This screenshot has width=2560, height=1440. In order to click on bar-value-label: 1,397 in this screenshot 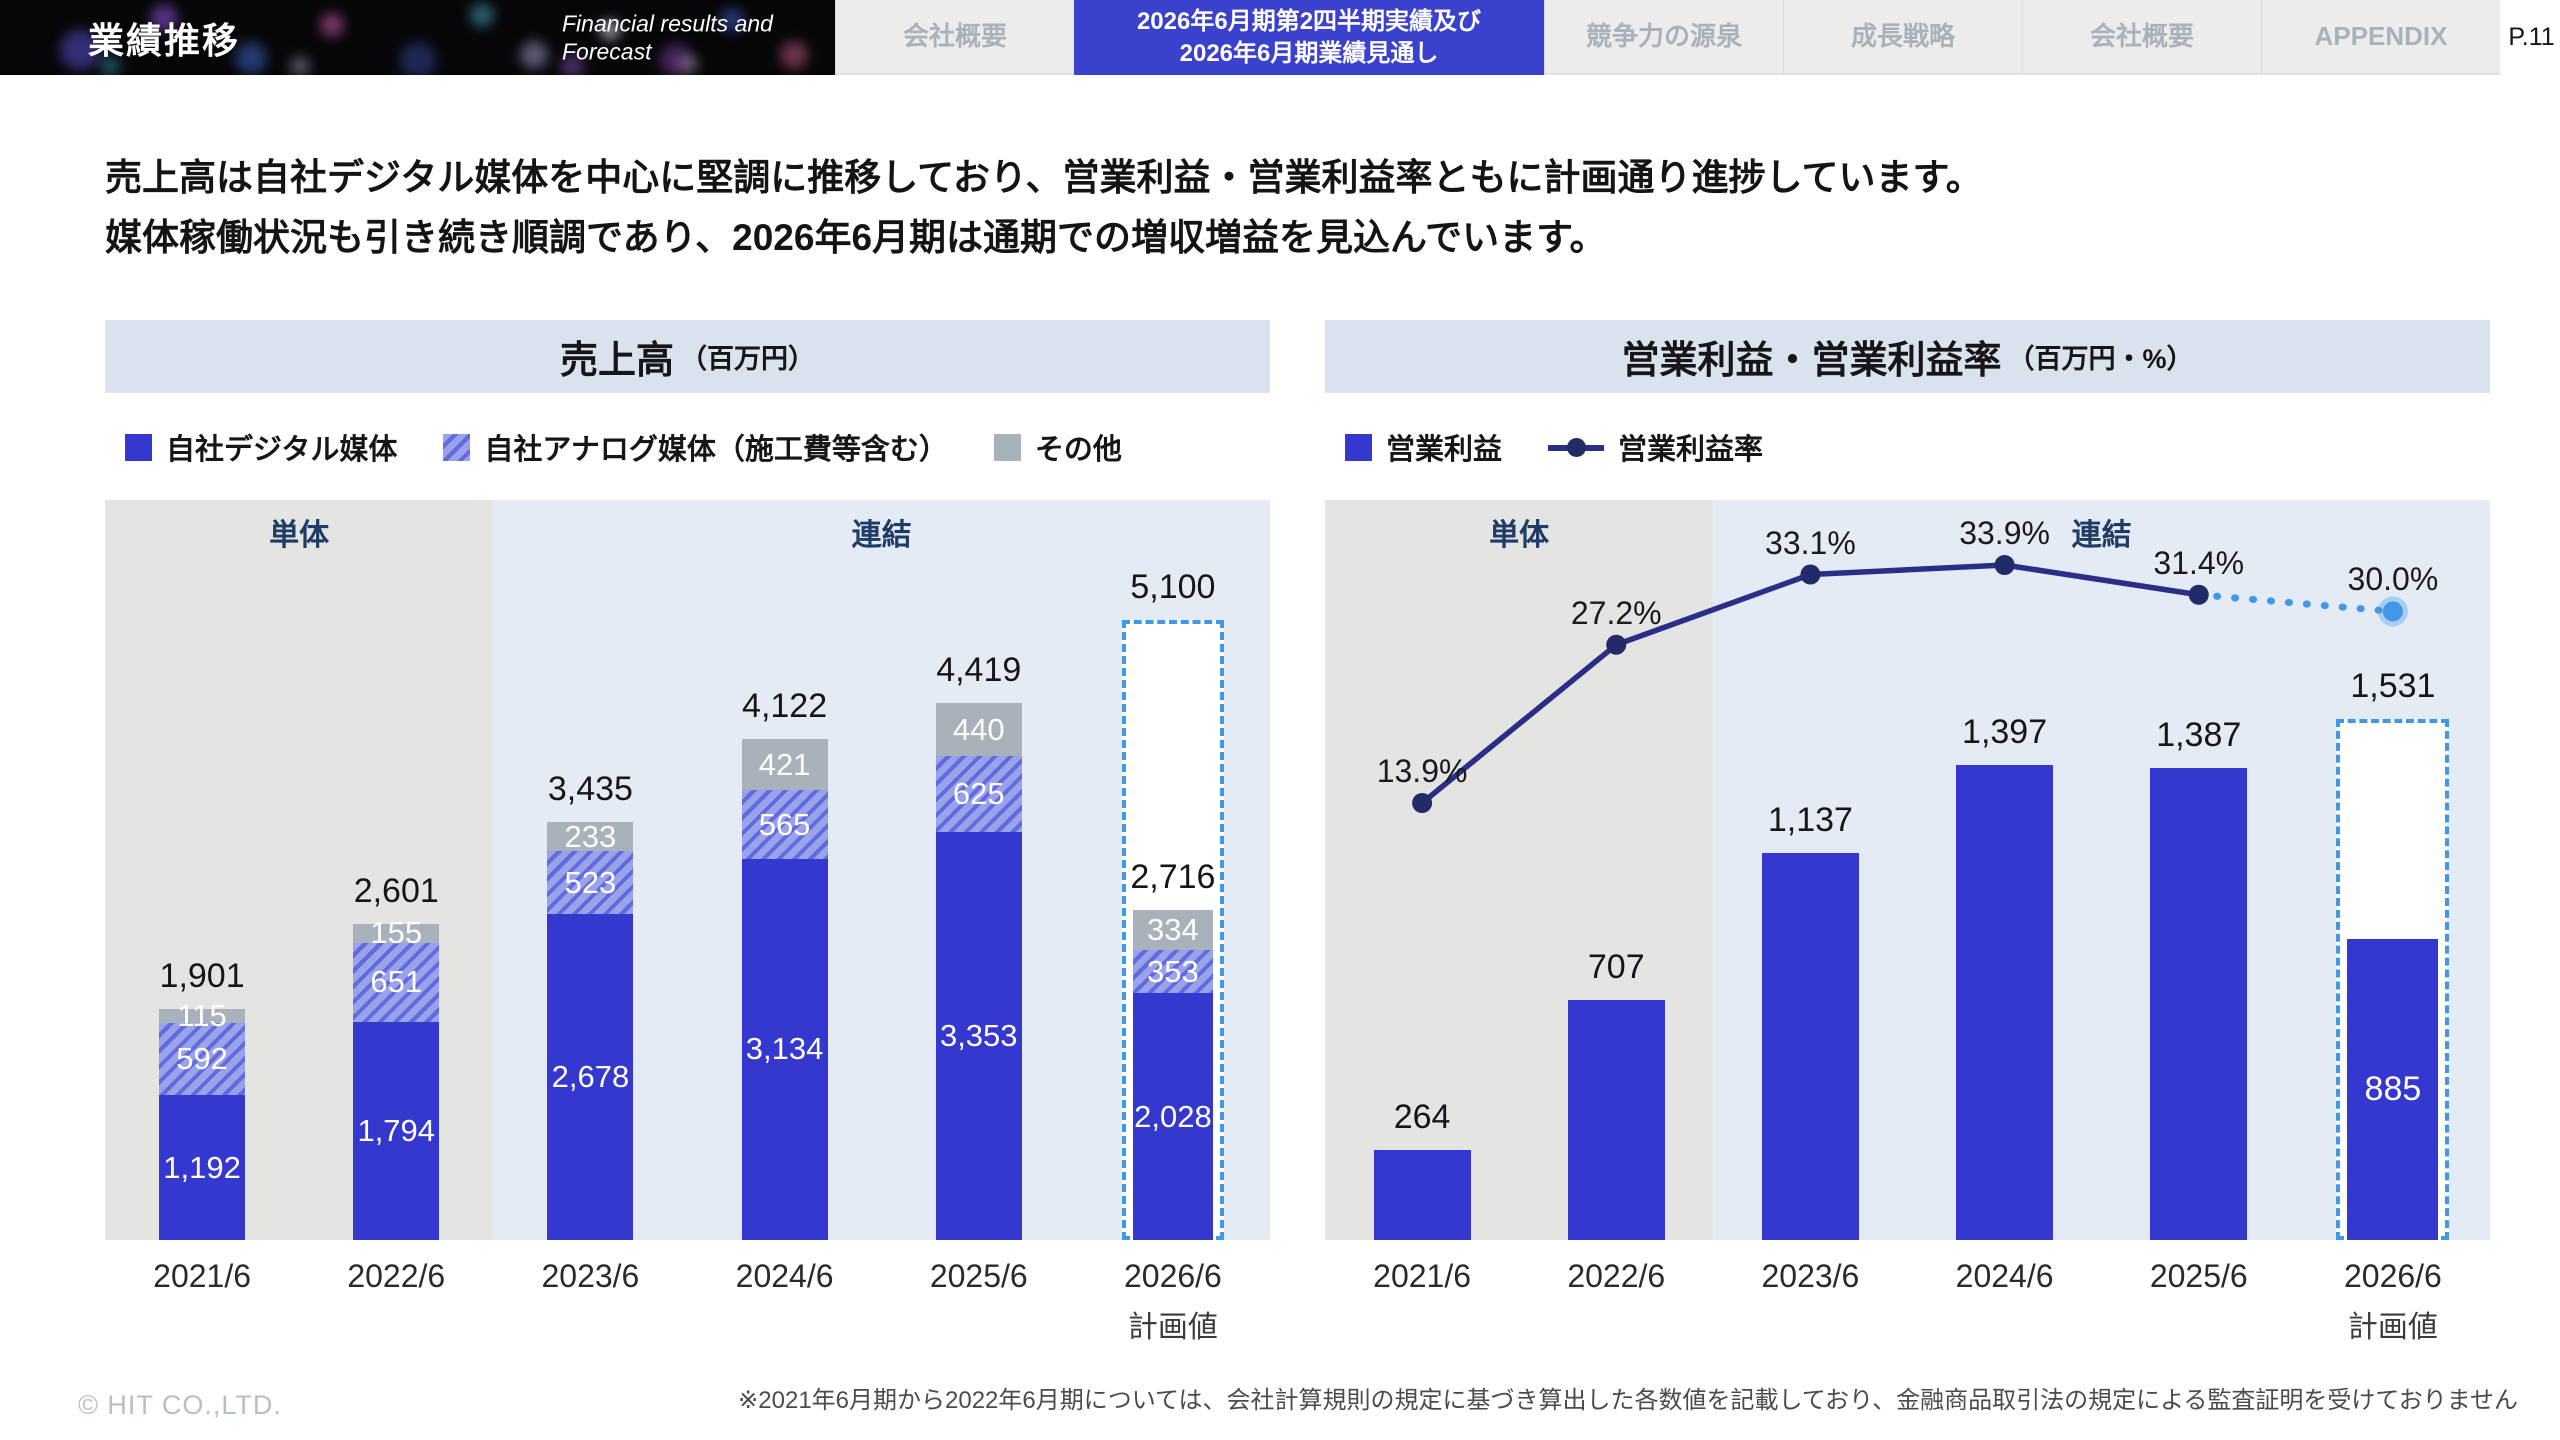, I will do `click(2005, 732)`.